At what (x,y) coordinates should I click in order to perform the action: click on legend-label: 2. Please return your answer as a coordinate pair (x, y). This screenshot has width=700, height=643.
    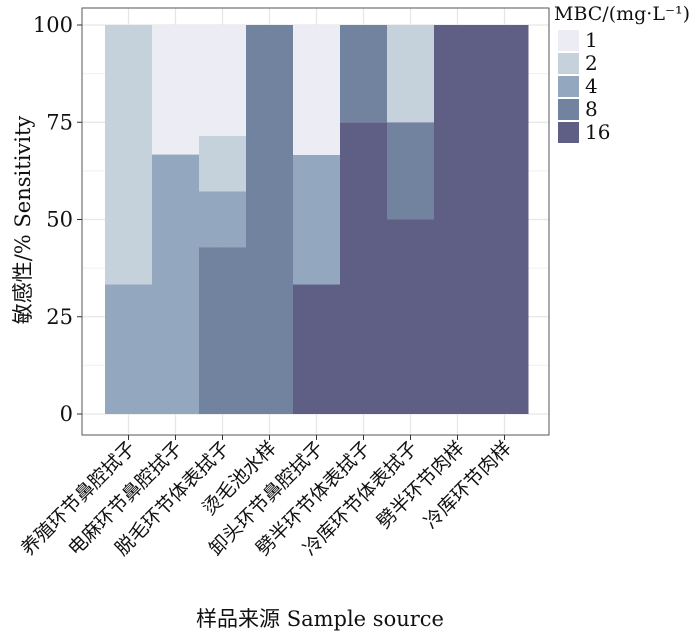
    Looking at the image, I should click on (591, 63).